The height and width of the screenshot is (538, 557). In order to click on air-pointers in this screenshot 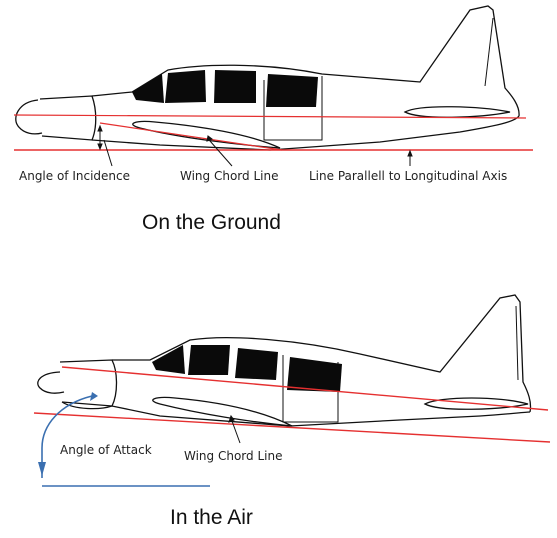, I will do `click(234, 429)`.